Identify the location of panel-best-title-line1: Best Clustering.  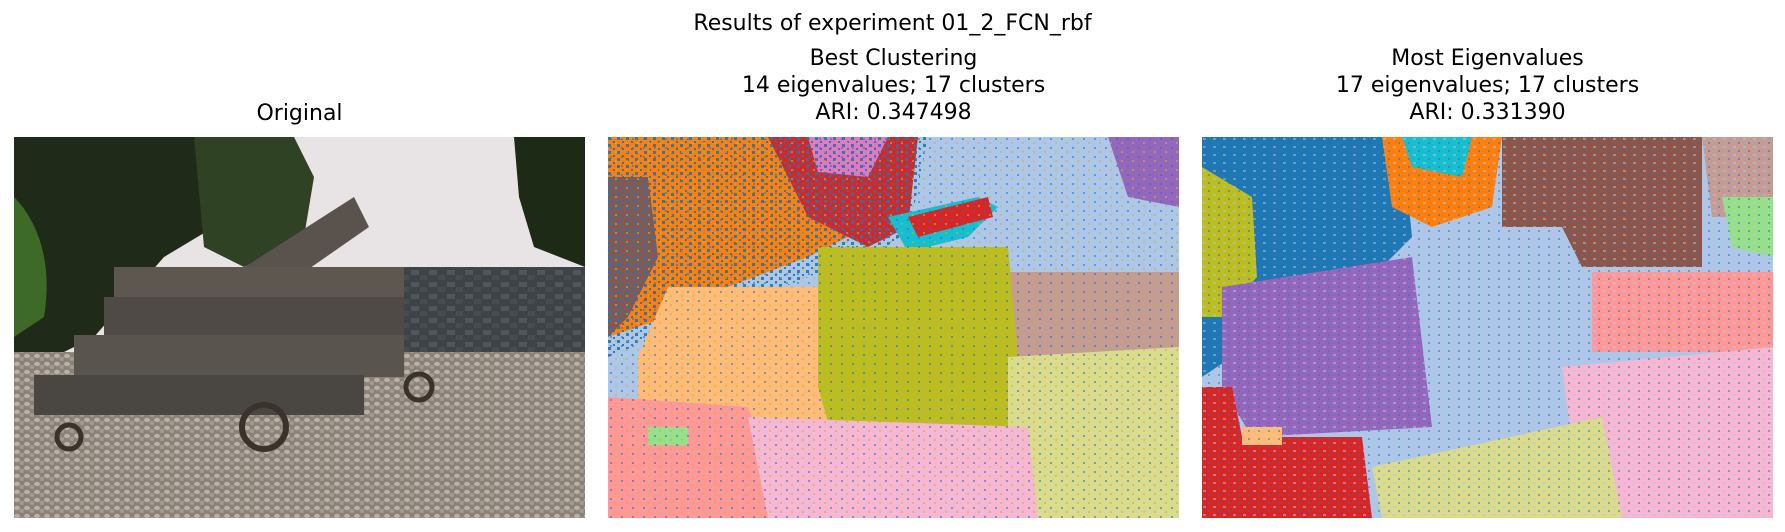
(893, 58).